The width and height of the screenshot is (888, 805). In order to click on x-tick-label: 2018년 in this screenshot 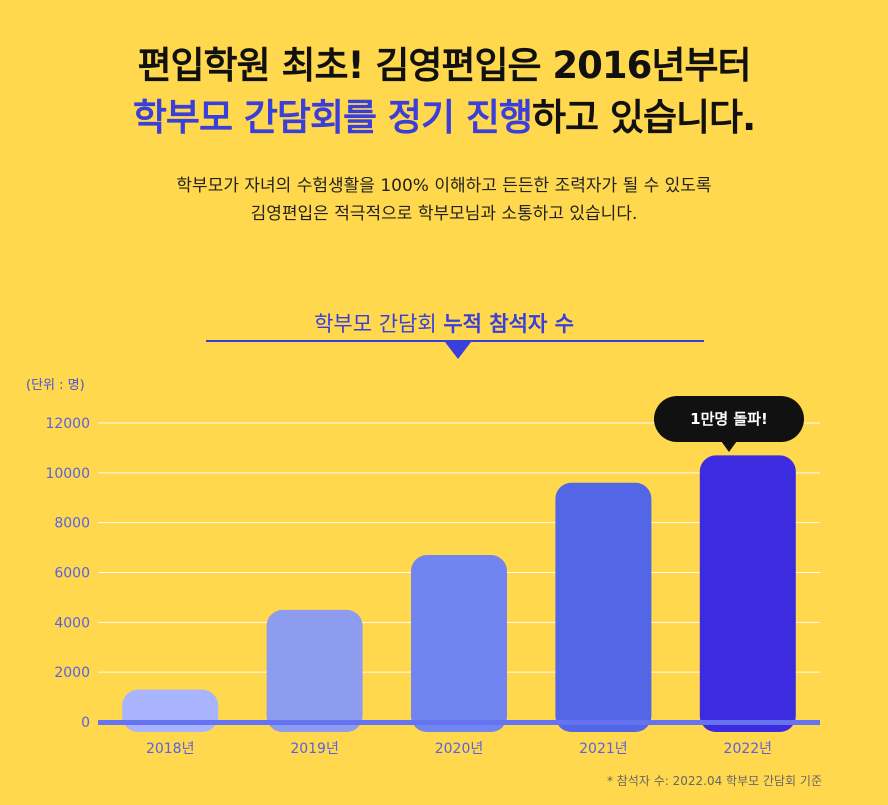, I will do `click(170, 749)`.